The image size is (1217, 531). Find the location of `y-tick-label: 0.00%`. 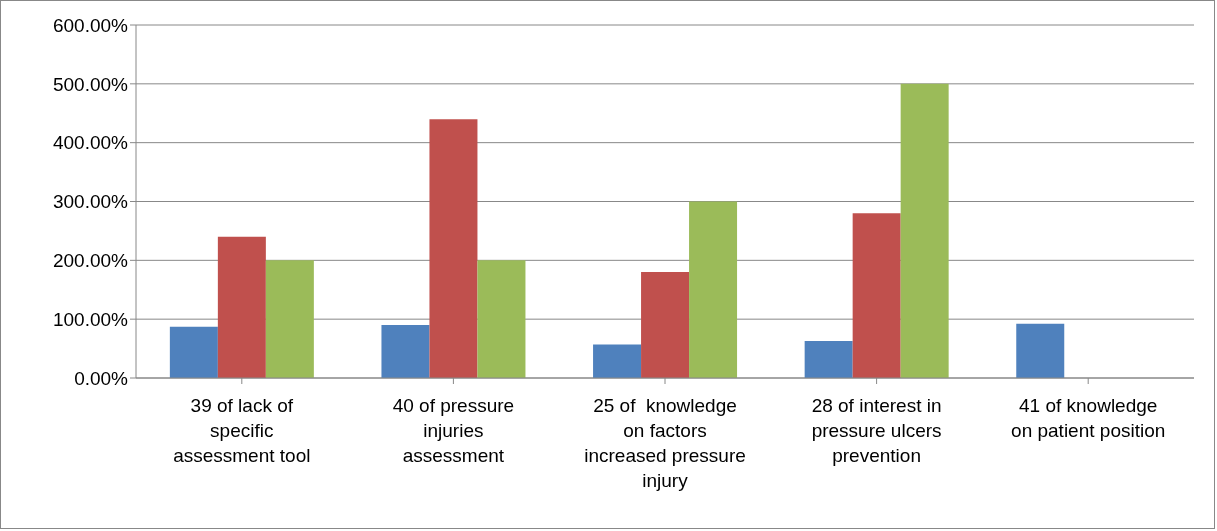

y-tick-label: 0.00% is located at coordinates (101, 378).